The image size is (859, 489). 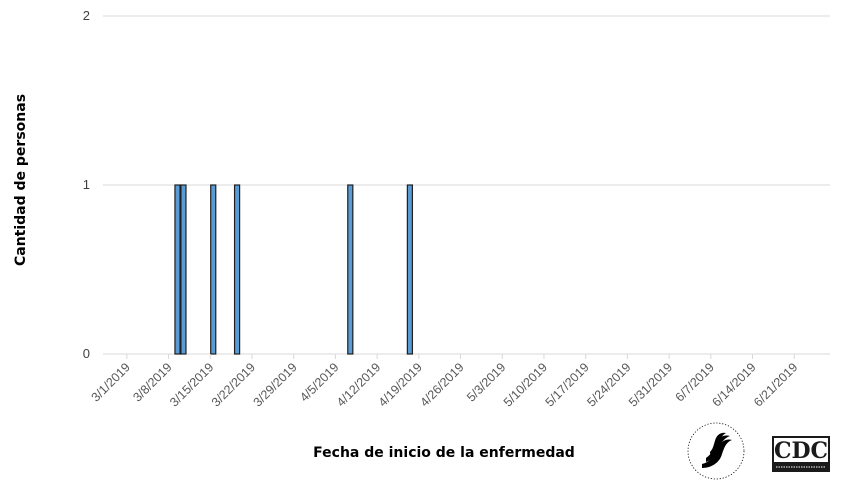 I want to click on y-tick-label: 2, so click(x=86, y=15).